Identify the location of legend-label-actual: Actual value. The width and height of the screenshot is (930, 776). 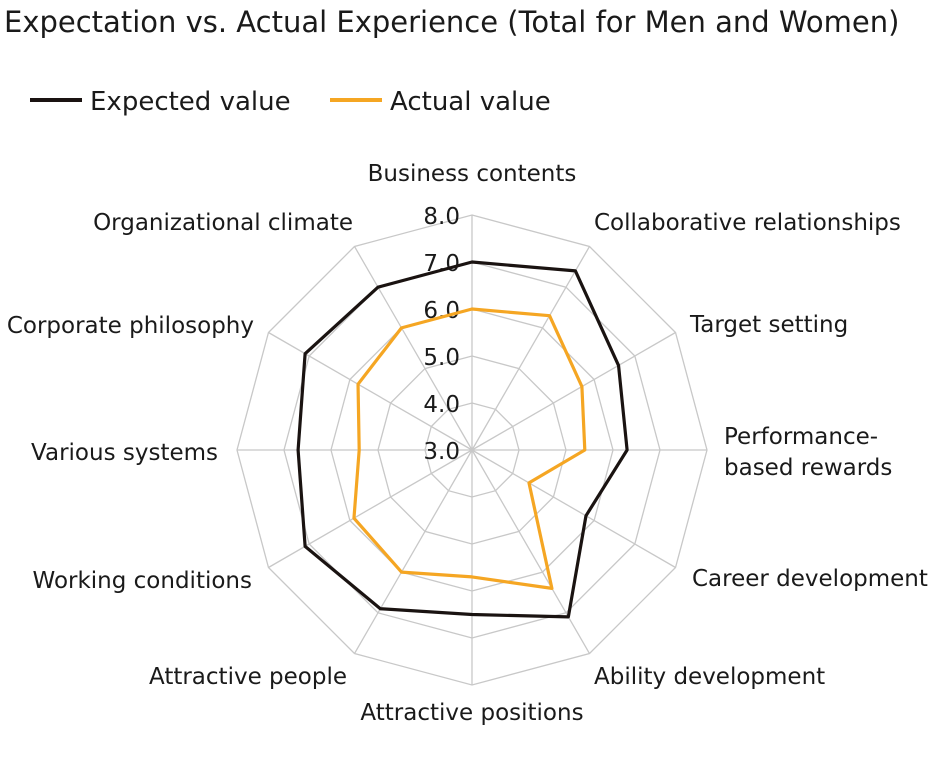
(470, 102).